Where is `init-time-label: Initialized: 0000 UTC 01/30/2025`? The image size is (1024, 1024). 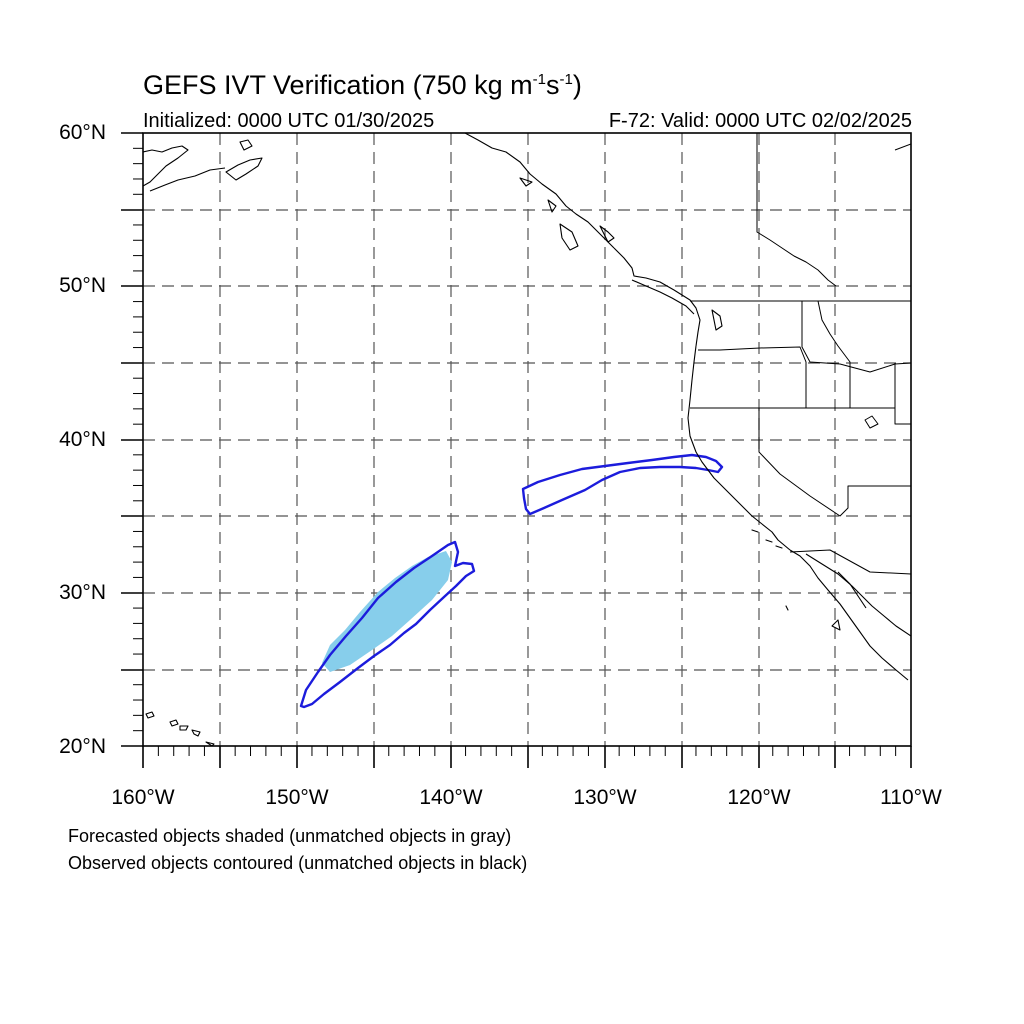
init-time-label: Initialized: 0000 UTC 01/30/2025 is located at coordinates (289, 121).